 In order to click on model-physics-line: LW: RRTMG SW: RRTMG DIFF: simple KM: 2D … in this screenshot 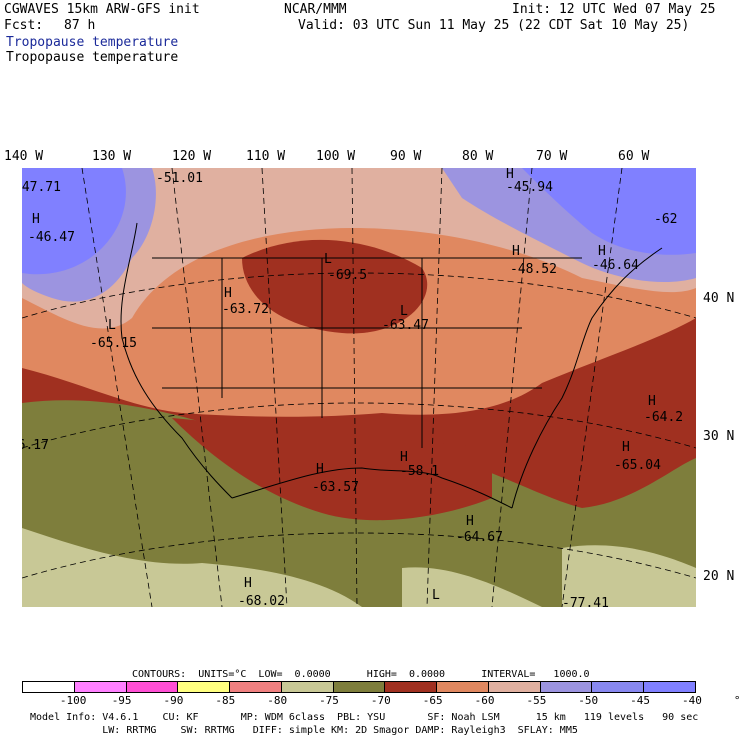, I will do `click(304, 730)`.